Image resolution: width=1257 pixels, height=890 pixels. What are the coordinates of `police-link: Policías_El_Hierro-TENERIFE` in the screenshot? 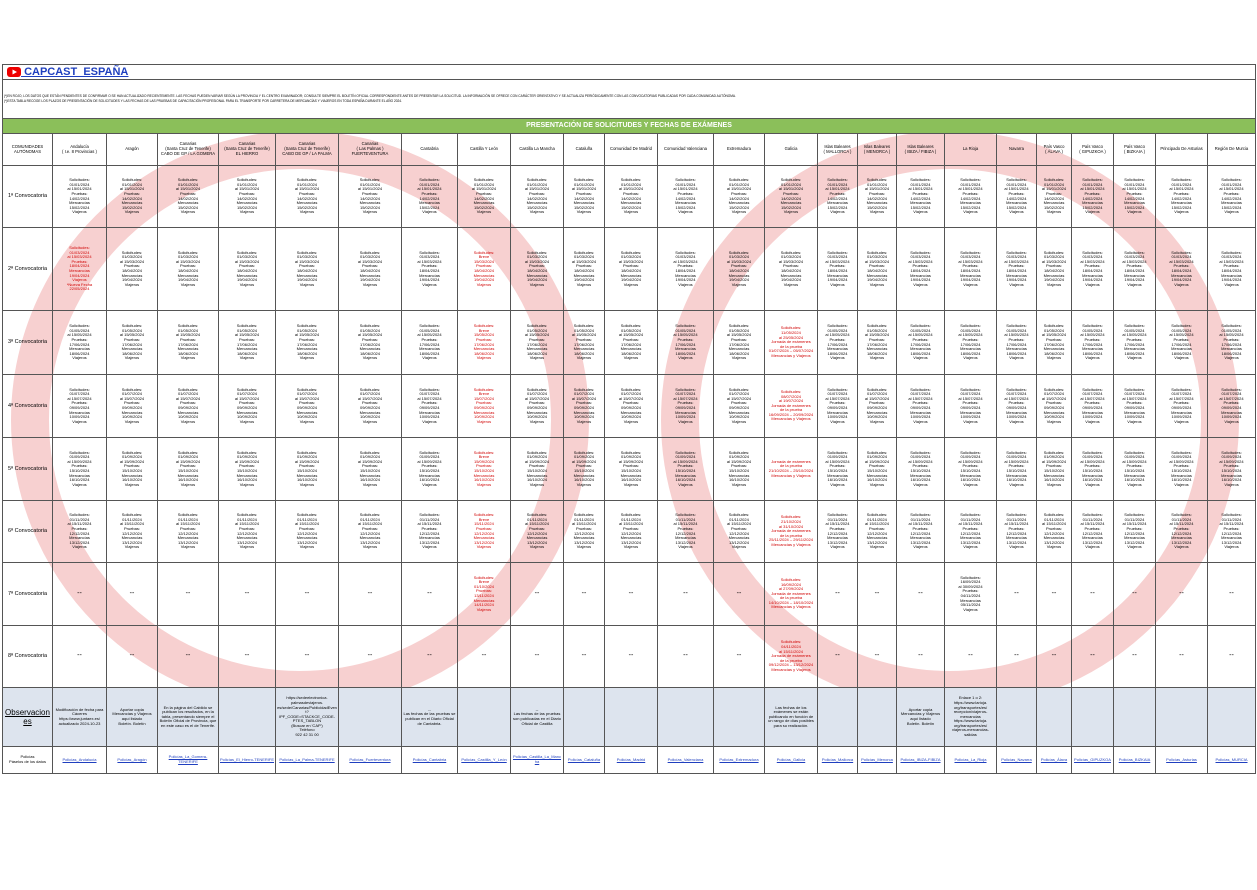 It's located at (247, 759).